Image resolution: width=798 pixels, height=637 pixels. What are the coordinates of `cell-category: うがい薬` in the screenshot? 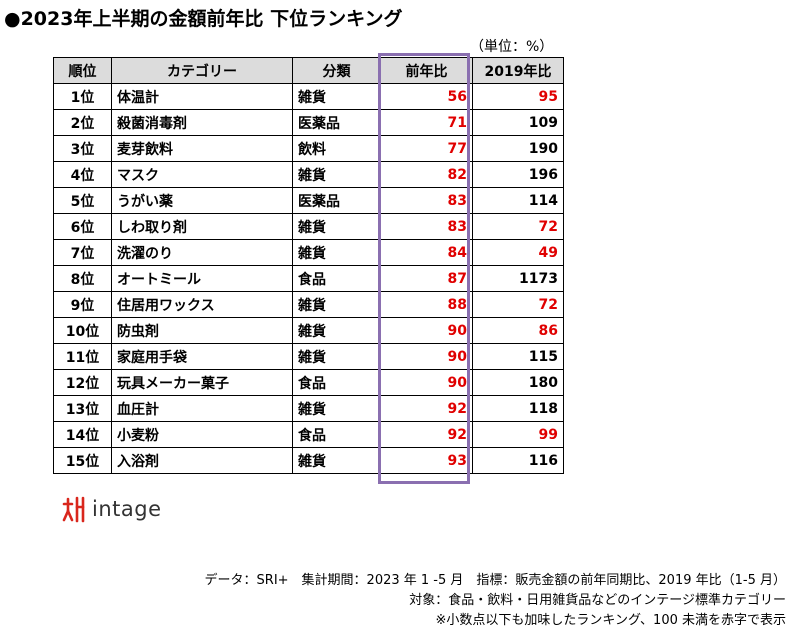 It's located at (202, 200).